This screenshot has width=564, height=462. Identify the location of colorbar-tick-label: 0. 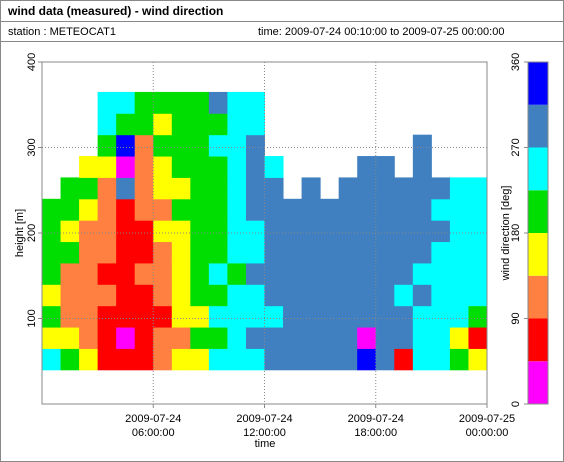
(516, 404).